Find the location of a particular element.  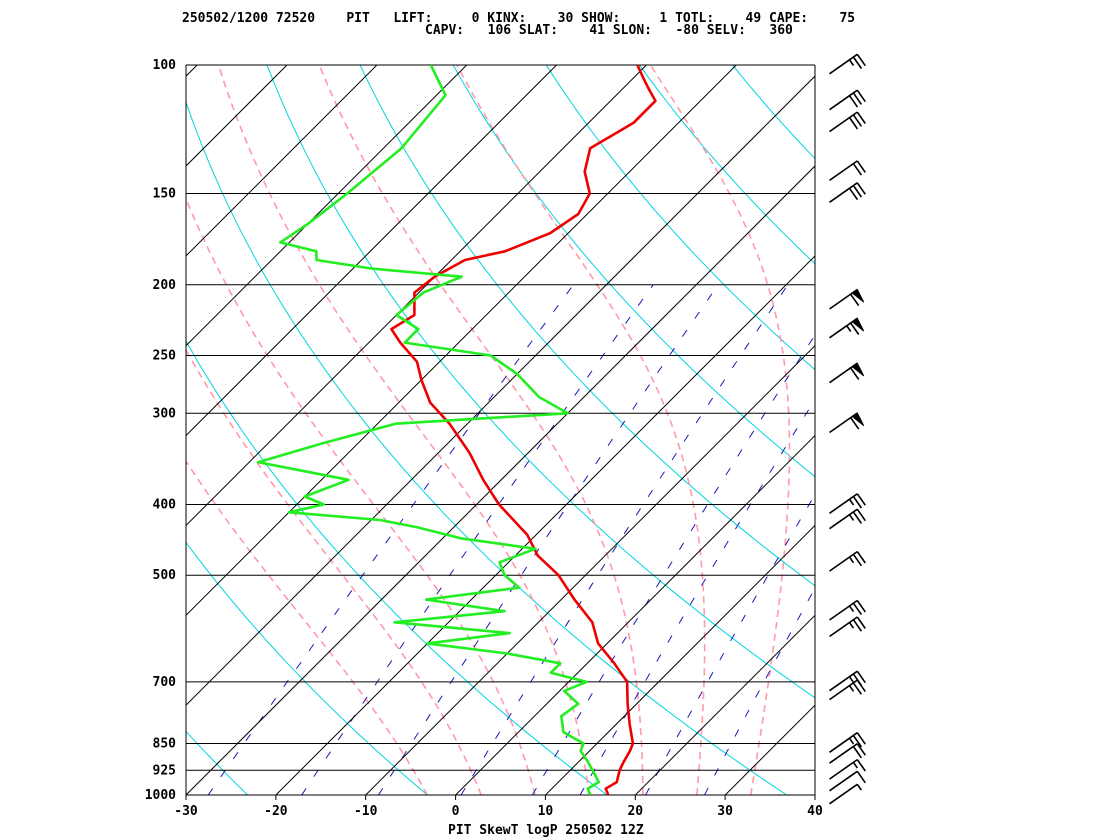

header-line-2: CAPV: 106 SLAT: 41 SLON: -80 SELV: 360 is located at coordinates (609, 30).